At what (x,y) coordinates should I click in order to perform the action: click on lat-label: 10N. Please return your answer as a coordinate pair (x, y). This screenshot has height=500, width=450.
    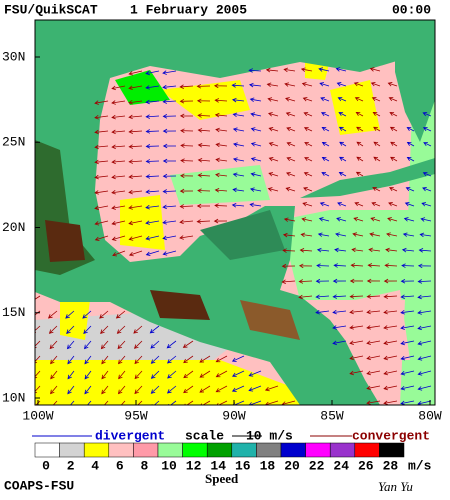
    Looking at the image, I should click on (13, 397).